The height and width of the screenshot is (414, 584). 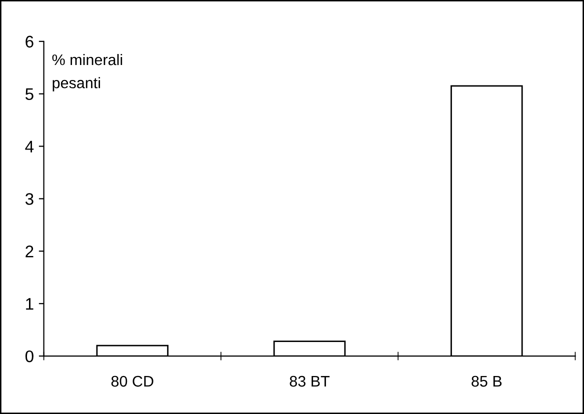 I want to click on x-tick-label: 80 CD, so click(x=132, y=381).